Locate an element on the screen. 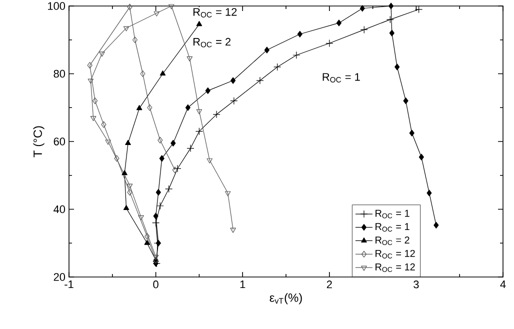 This screenshot has height=329, width=514. legend-label: R$_{OC}$ = 2 is located at coordinates (393, 241).